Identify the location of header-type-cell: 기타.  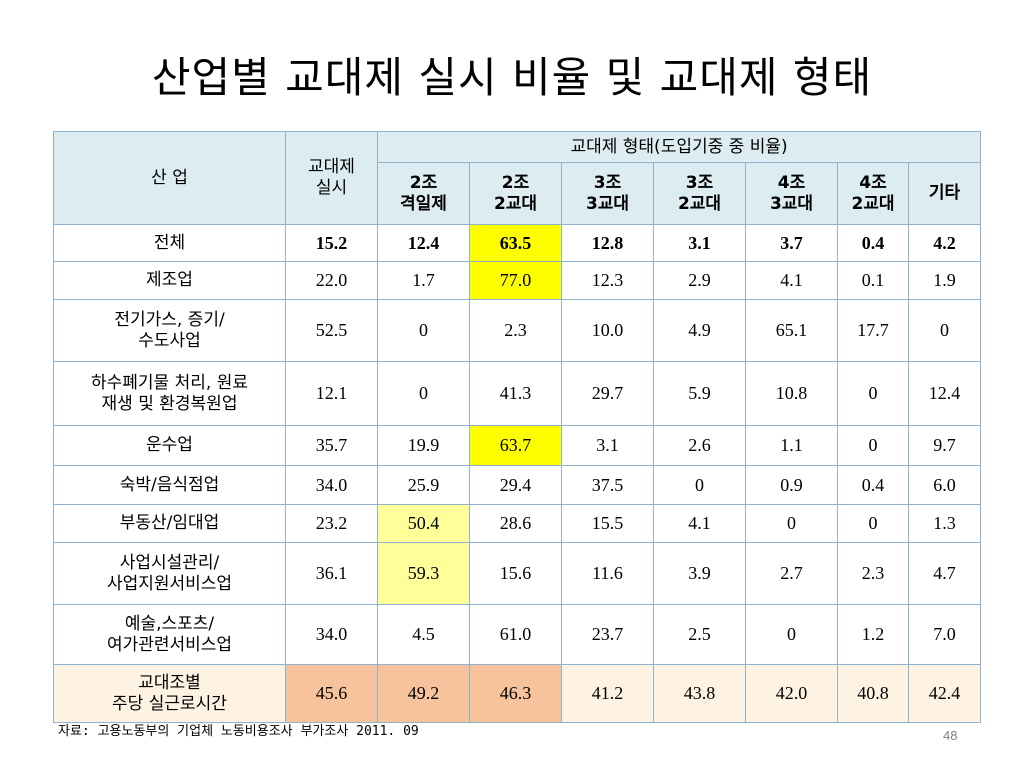
(944, 193).